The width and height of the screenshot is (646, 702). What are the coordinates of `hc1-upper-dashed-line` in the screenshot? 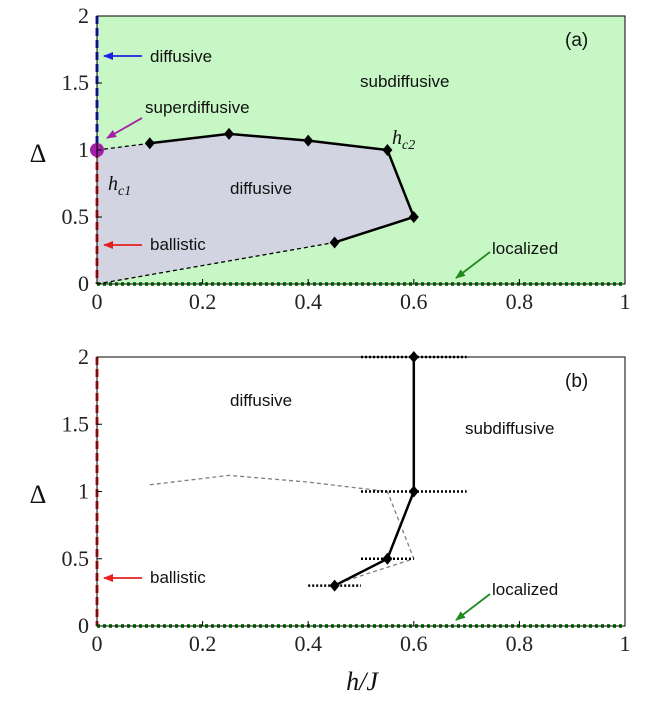 It's located at (123, 146).